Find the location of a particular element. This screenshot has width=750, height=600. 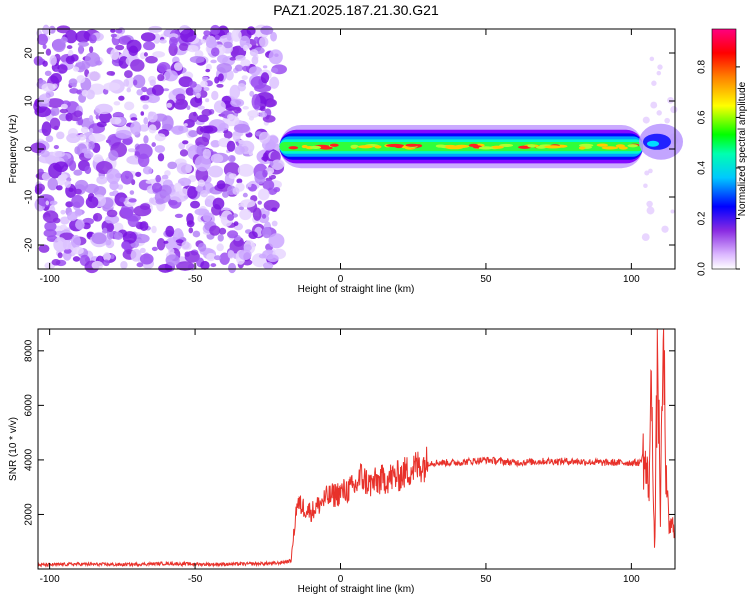

snr-y-tick-label: 4000 is located at coordinates (29, 459).